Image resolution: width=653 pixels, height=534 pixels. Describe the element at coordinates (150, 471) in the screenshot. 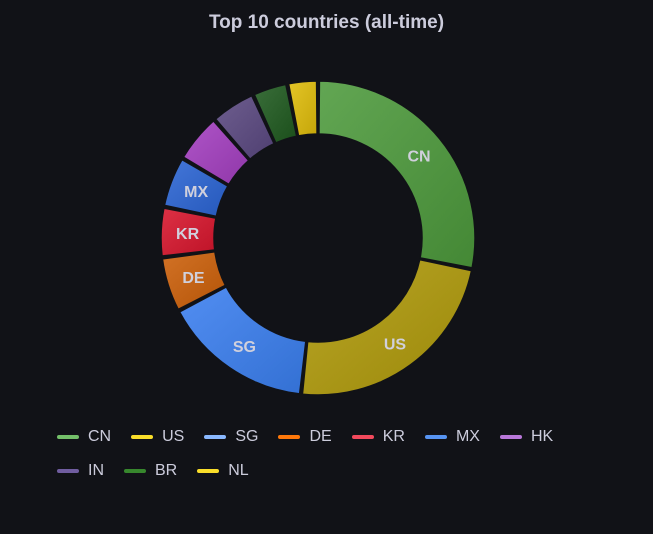

I see `legend-item-br: BR` at that location.